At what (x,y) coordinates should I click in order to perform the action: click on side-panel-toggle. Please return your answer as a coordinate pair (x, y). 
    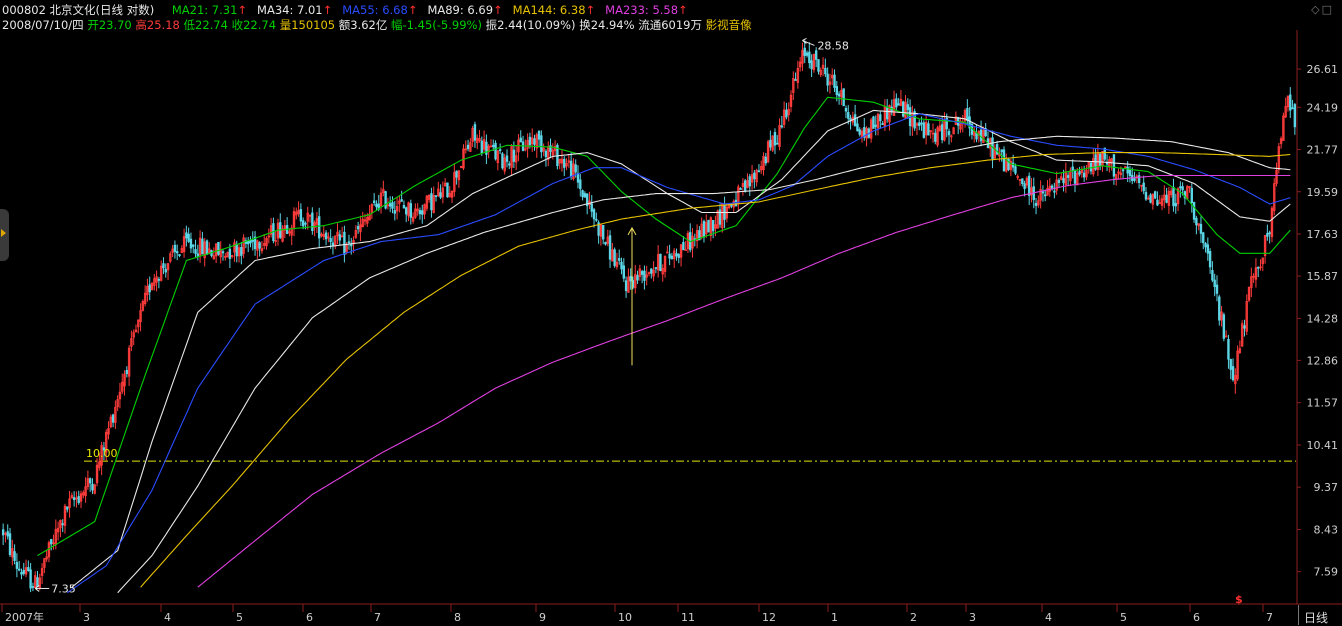
    Looking at the image, I should click on (4, 235).